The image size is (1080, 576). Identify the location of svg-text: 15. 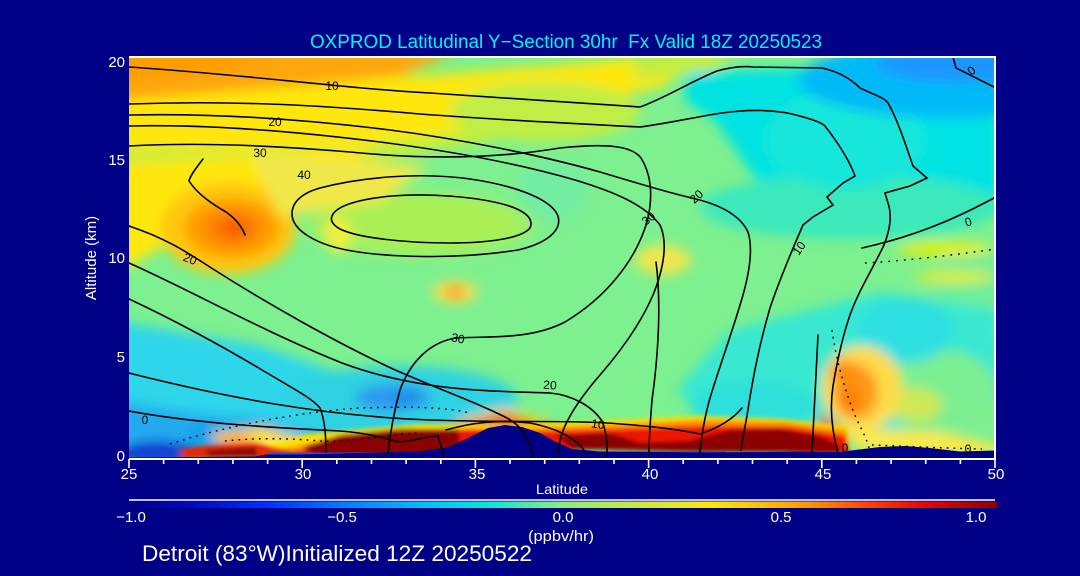
(116, 160).